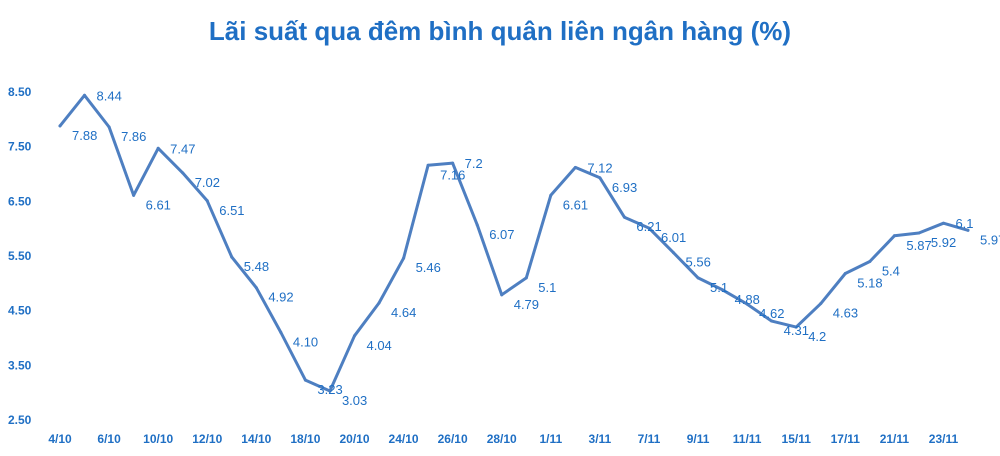 Image resolution: width=1000 pixels, height=456 pixels. Describe the element at coordinates (747, 299) in the screenshot. I see `data-label: 4.88` at that location.